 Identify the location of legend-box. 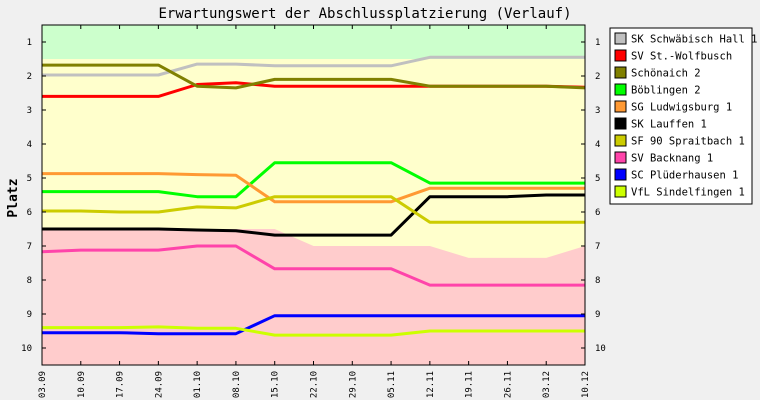
(681, 116).